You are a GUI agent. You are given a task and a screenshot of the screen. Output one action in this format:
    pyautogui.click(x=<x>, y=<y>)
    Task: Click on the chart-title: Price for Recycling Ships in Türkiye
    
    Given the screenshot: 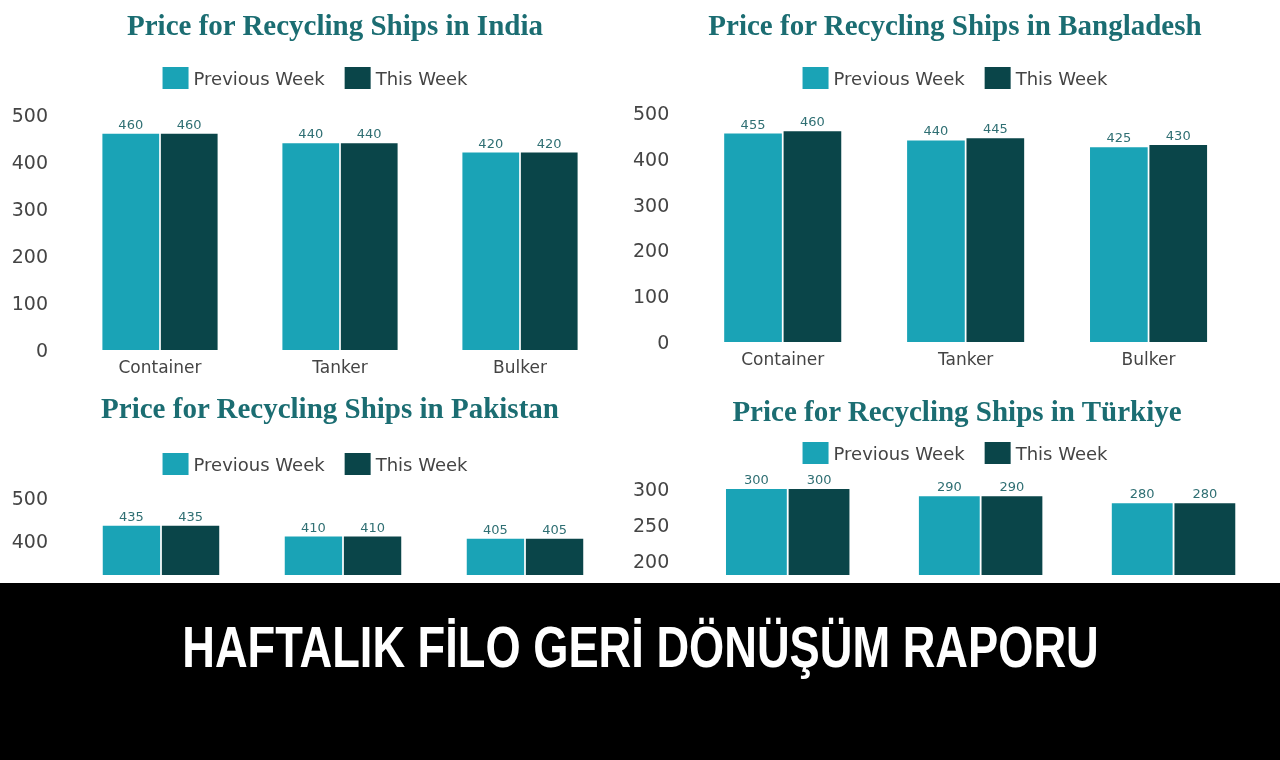 What is the action you would take?
    pyautogui.click(x=957, y=410)
    